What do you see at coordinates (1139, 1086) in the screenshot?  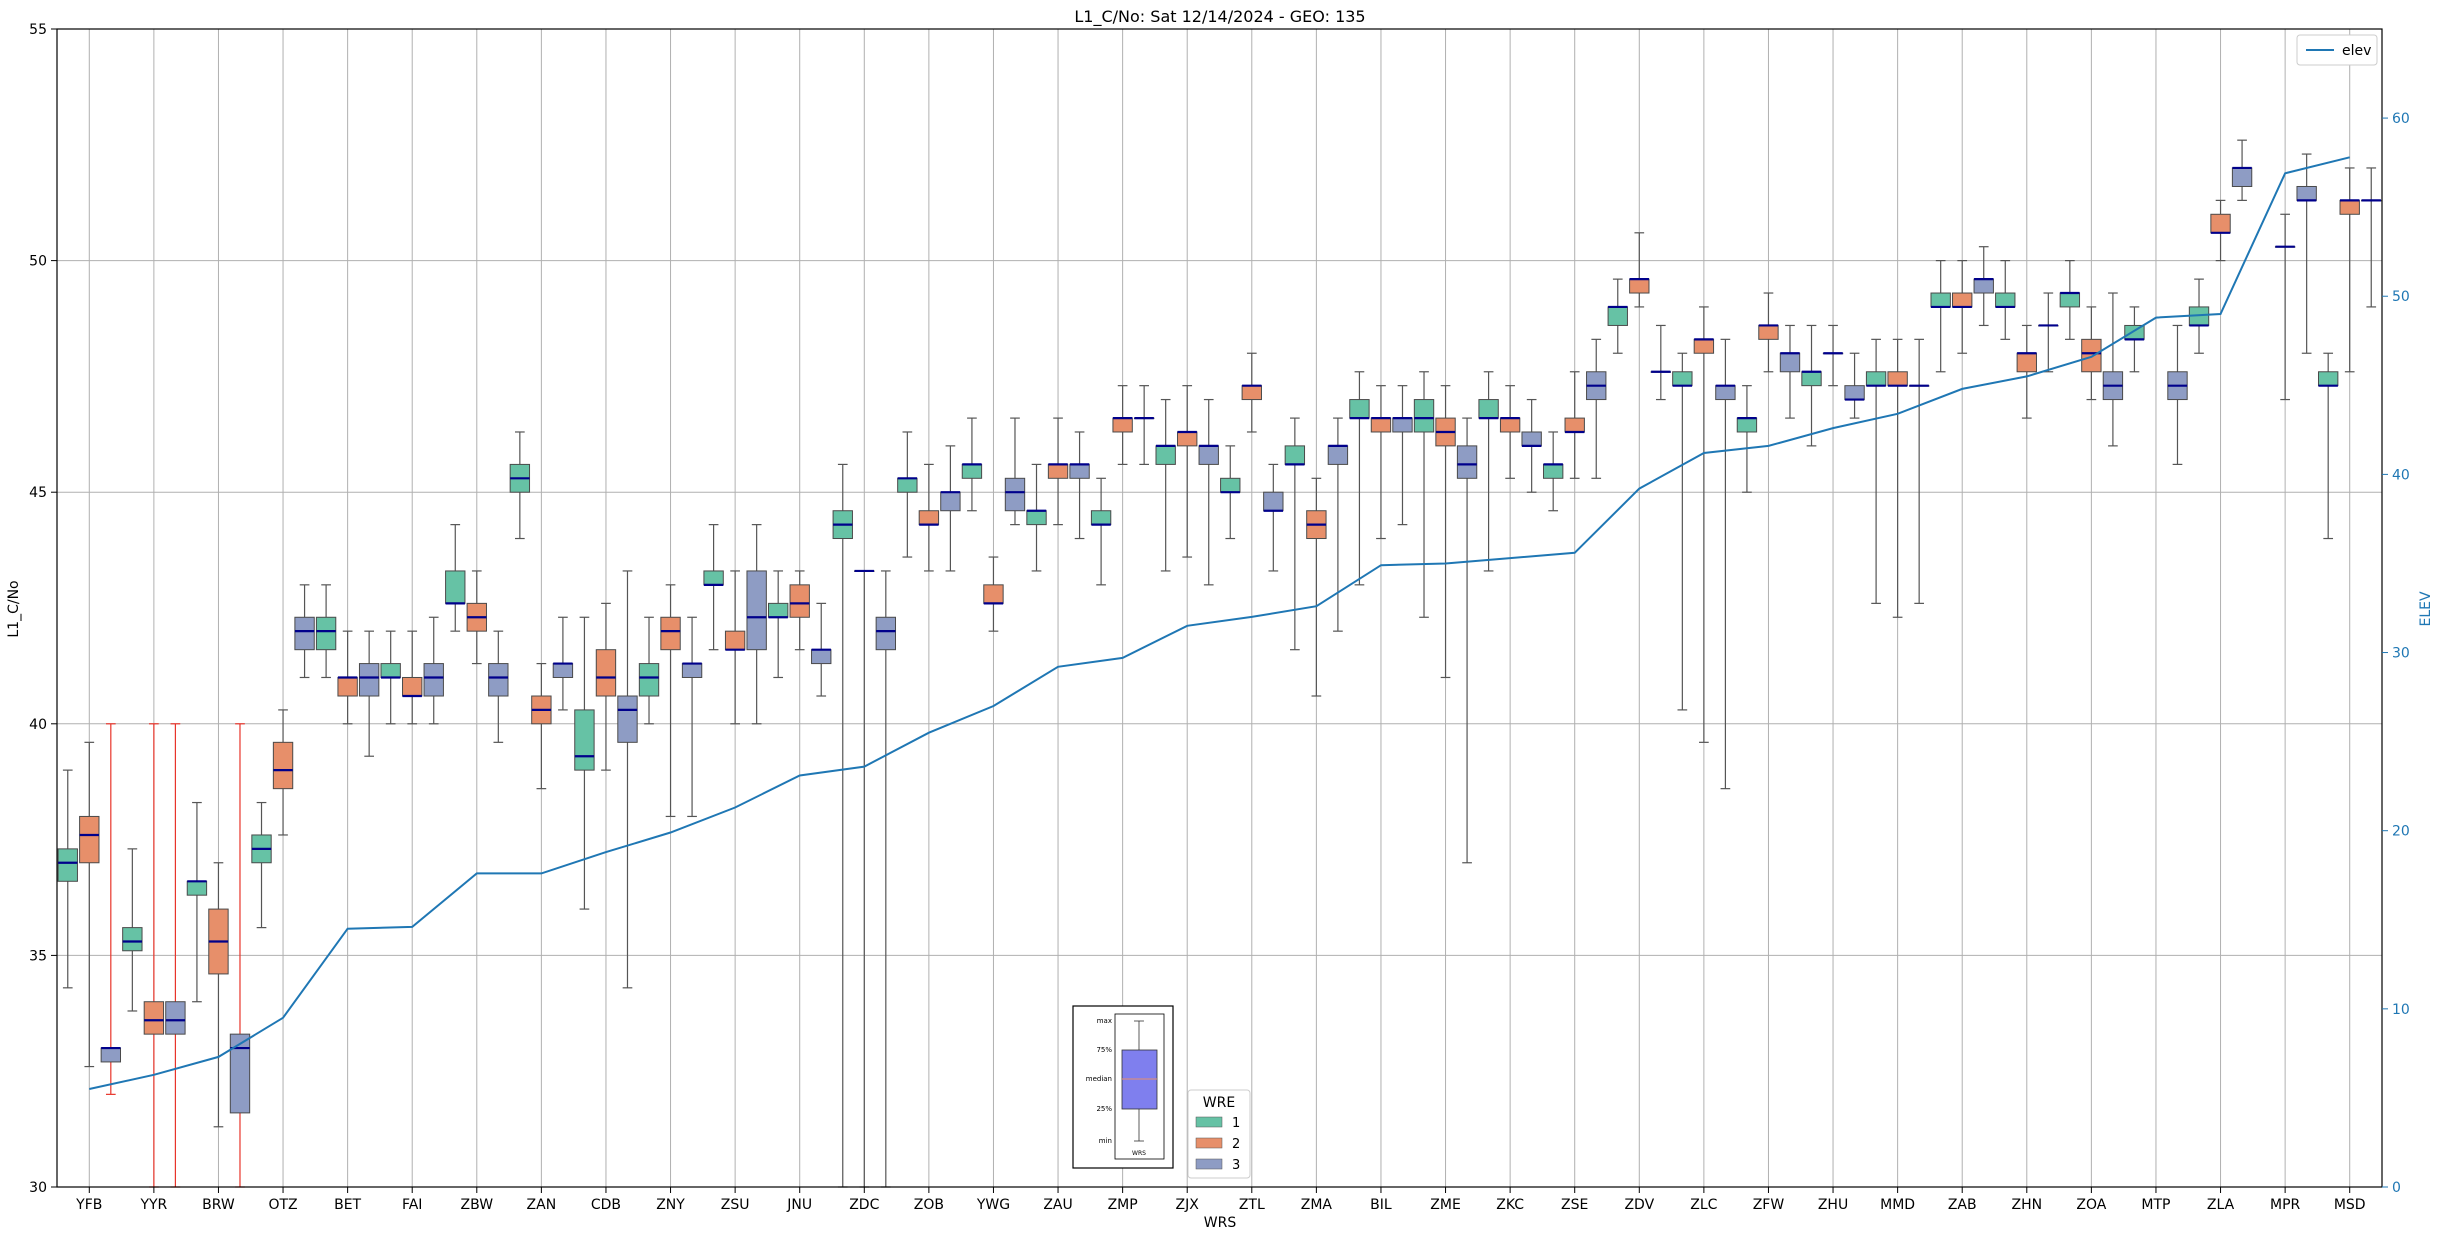 I see `inset-plot-frame` at bounding box center [1139, 1086].